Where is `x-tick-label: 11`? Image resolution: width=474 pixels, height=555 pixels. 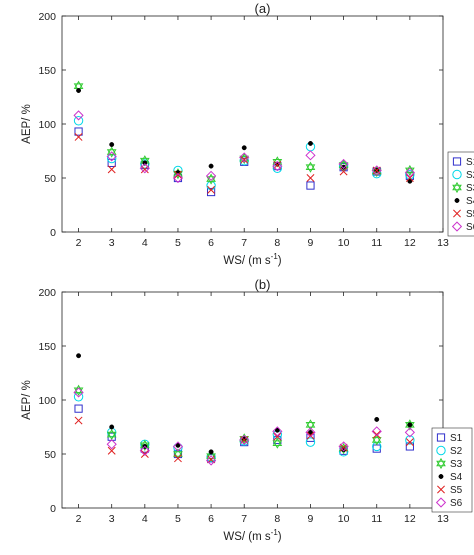 x-tick-label: 11 is located at coordinates (376, 519).